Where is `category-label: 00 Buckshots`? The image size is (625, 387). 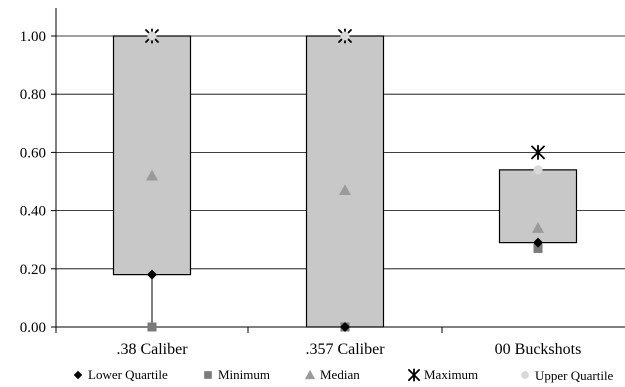 category-label: 00 Buckshots is located at coordinates (538, 349).